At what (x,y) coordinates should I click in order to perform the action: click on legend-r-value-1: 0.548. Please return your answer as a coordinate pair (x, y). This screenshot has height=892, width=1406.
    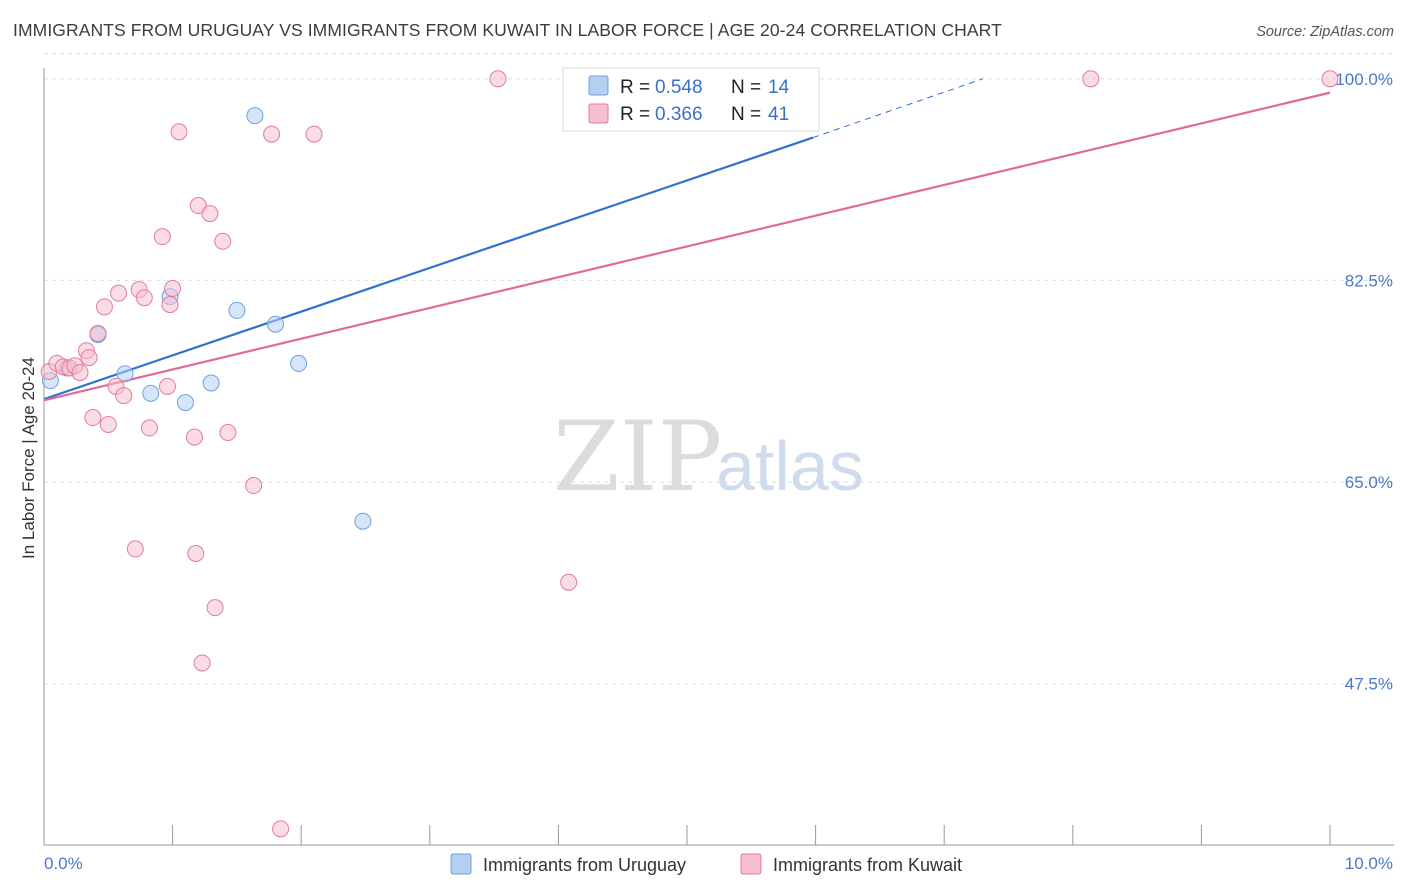
    Looking at the image, I should click on (679, 87).